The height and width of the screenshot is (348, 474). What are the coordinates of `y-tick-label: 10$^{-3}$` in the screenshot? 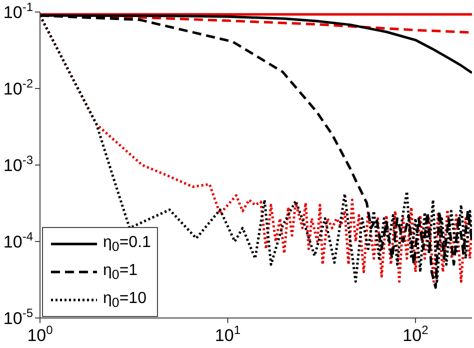 It's located at (18, 164).